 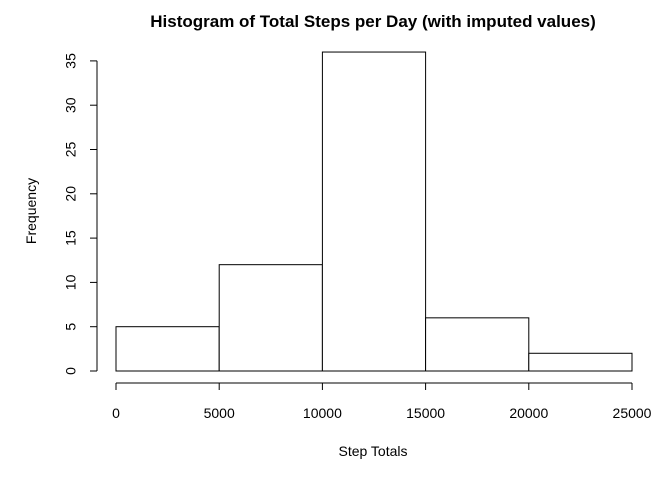 I want to click on x-axis-label: Step Totals, so click(x=372, y=451).